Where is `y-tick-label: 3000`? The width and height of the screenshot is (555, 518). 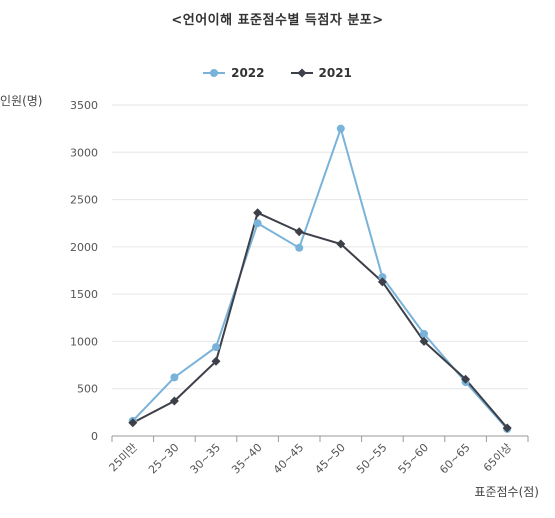
y-tick-label: 3000 is located at coordinates (84, 152).